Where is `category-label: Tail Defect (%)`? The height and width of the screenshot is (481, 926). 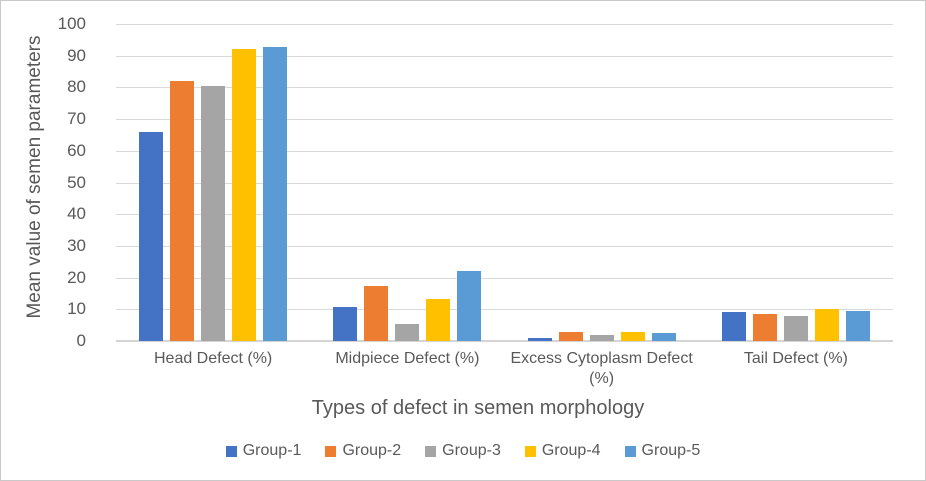 category-label: Tail Defect (%) is located at coordinates (795, 358).